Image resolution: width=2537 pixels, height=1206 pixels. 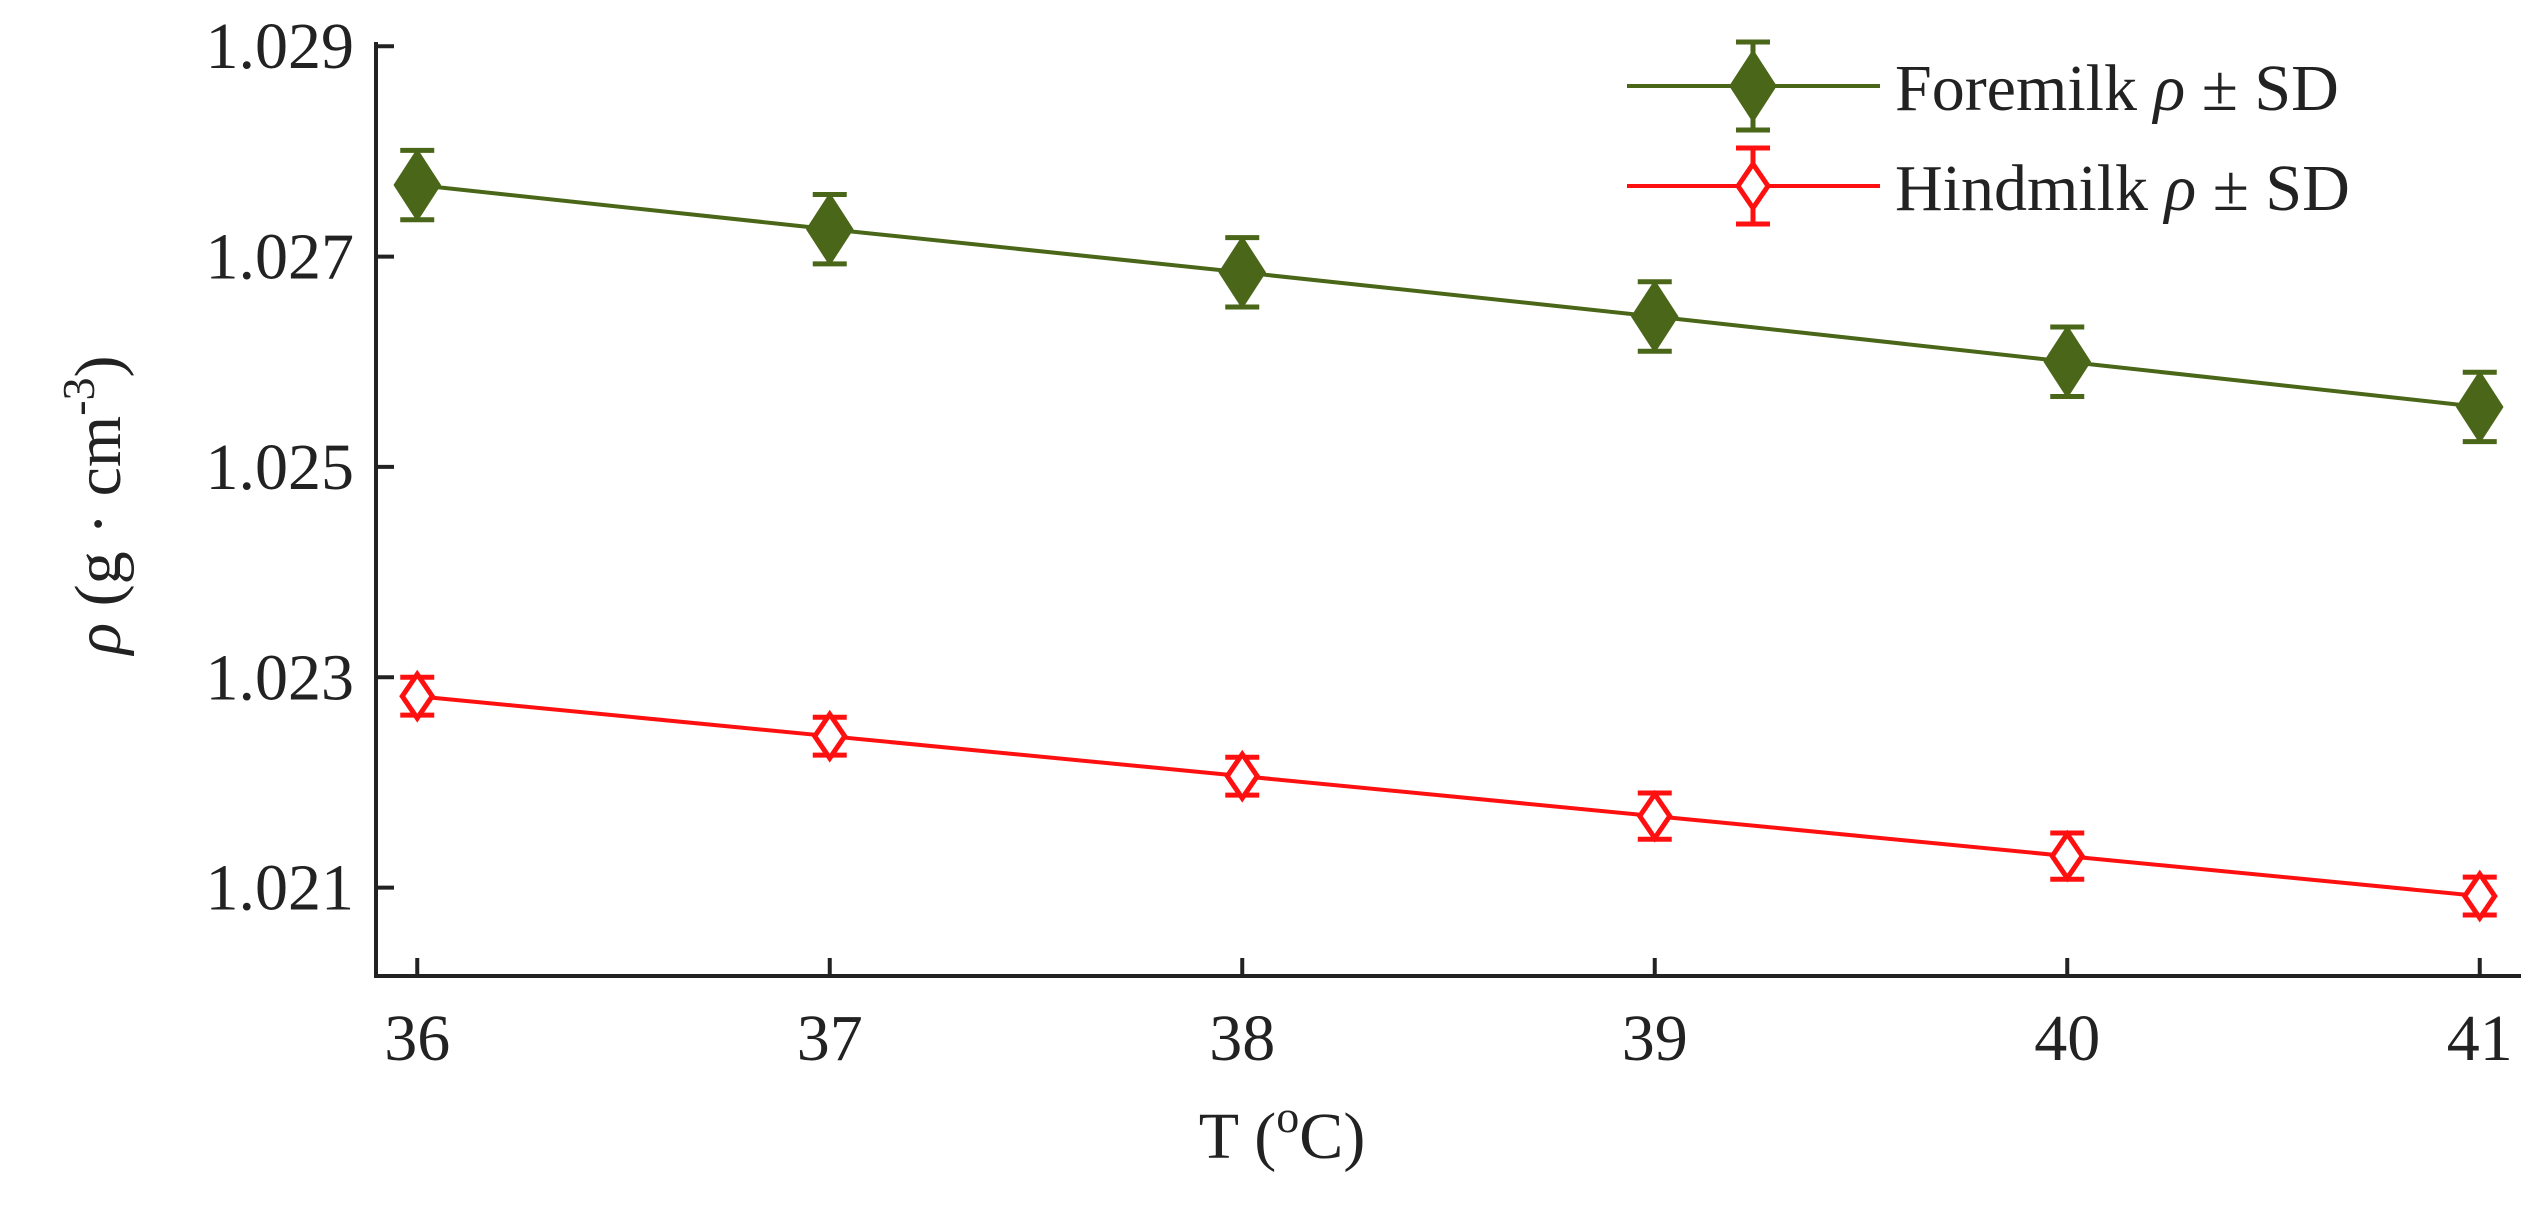 What do you see at coordinates (417, 1038) in the screenshot?
I see `x-tick-label: 36` at bounding box center [417, 1038].